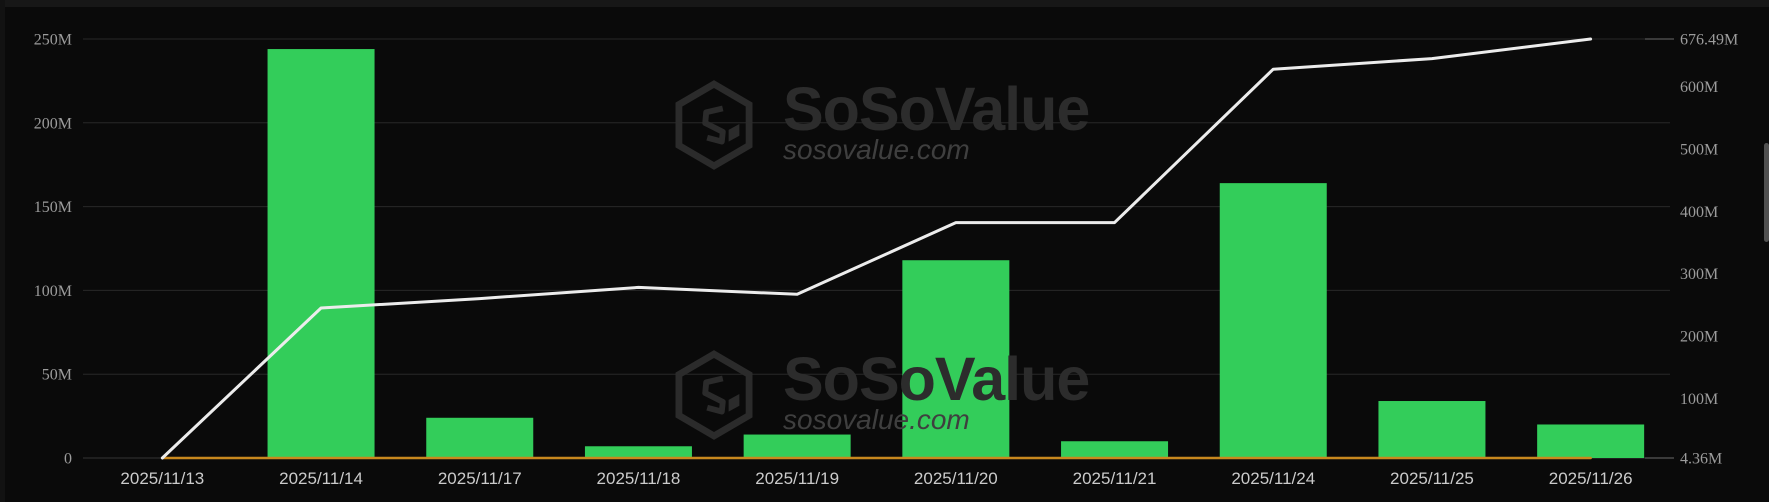 Image resolution: width=1769 pixels, height=502 pixels. I want to click on y-axis-label-right: 300M, so click(1699, 274).